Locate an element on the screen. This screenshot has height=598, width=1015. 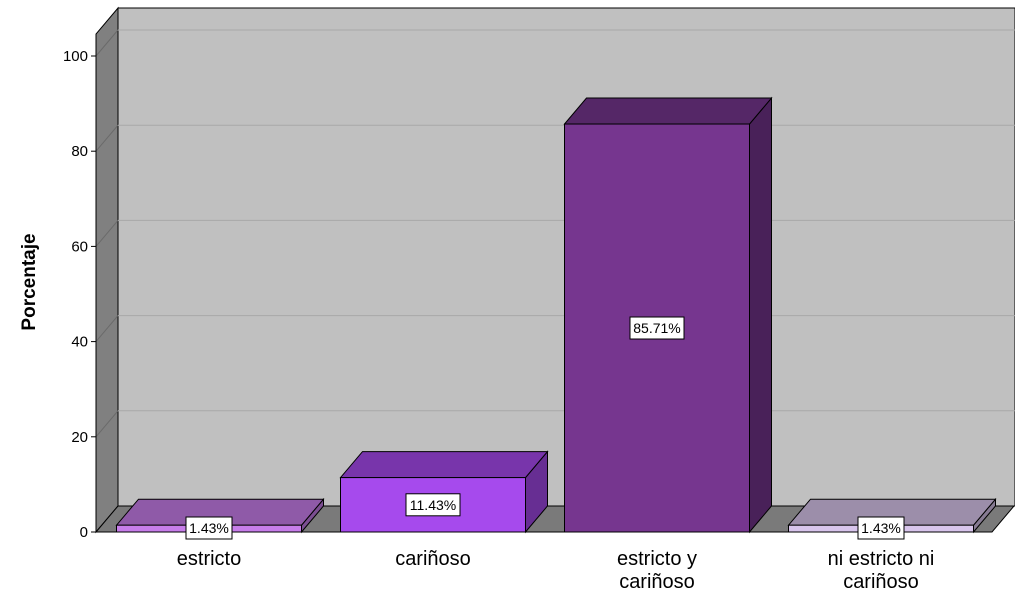
y-tick-label: 20 is located at coordinates (79, 437).